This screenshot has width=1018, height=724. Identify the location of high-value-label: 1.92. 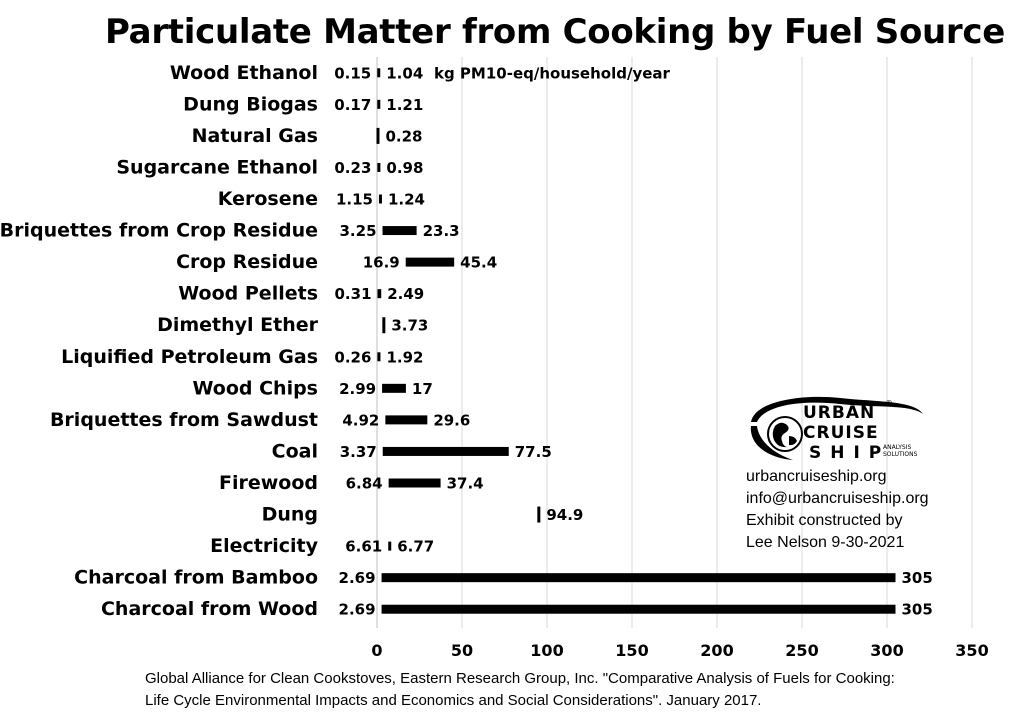
(404, 357).